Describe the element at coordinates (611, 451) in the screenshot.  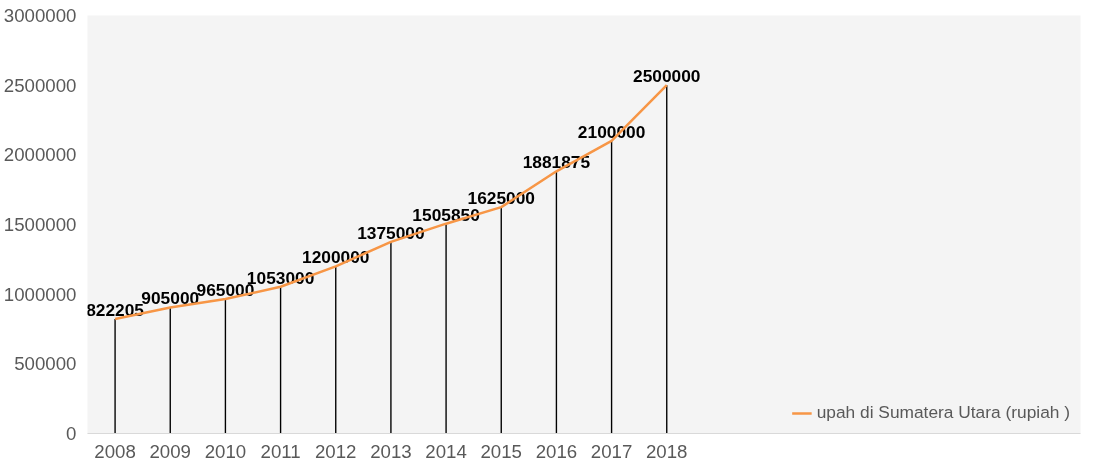
I see `x-tick-label: 2017` at that location.